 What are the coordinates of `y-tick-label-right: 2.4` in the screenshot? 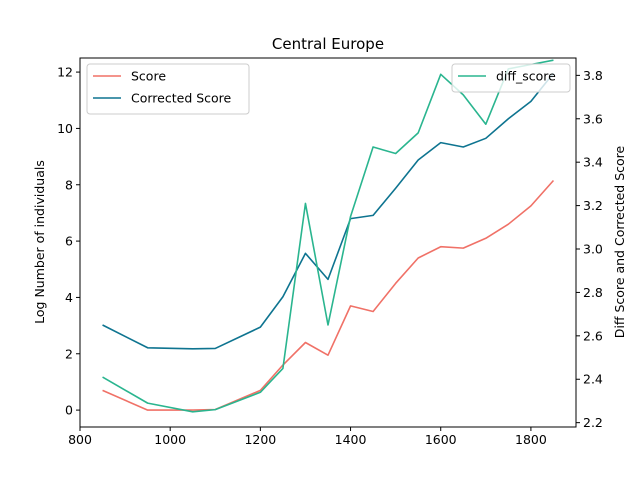 It's located at (593, 379).